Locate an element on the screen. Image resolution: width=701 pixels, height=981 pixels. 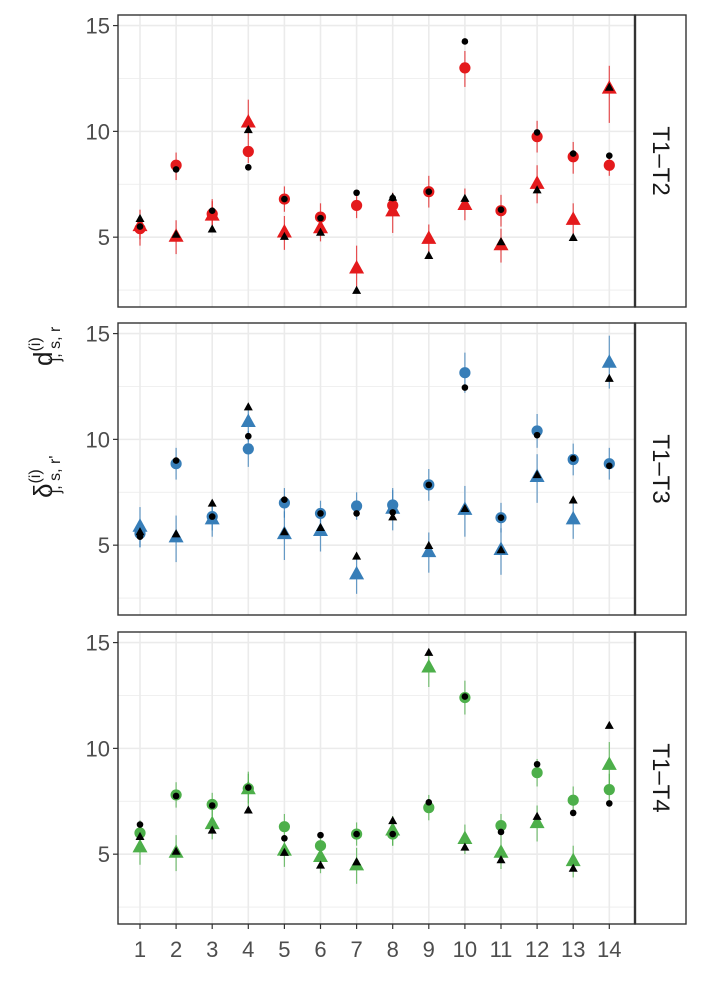
y-title-right-symbol: d is located at coordinates (43, 359).